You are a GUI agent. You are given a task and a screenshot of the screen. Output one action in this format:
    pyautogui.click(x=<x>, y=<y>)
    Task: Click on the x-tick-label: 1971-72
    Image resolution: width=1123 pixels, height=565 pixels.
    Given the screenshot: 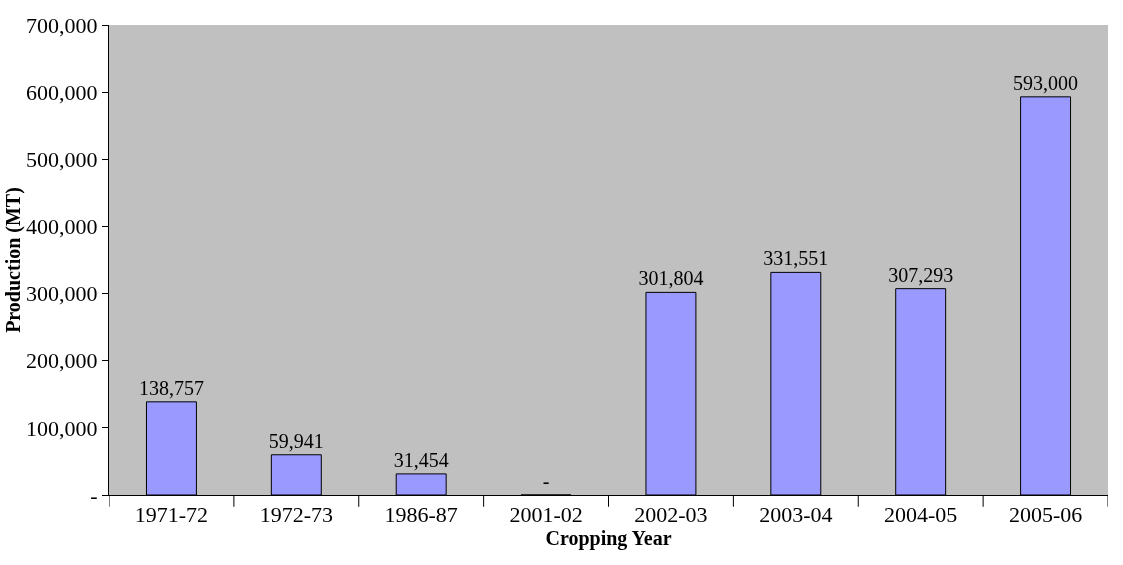 What is the action you would take?
    pyautogui.click(x=171, y=515)
    